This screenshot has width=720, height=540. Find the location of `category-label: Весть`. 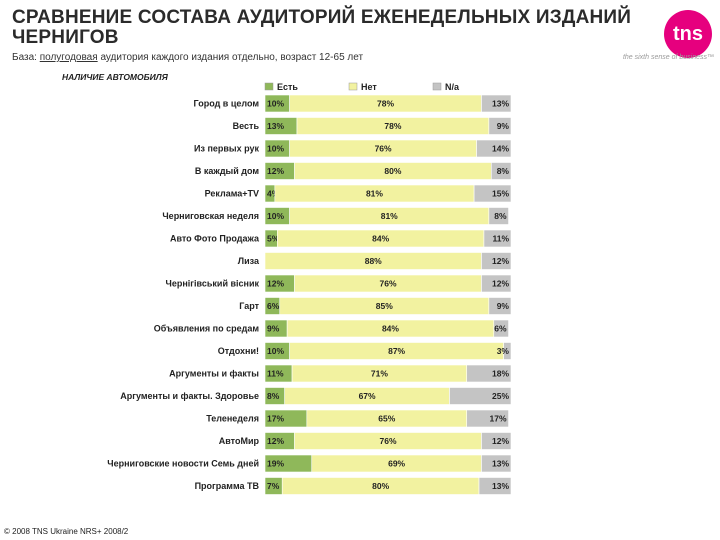

category-label: Весть is located at coordinates (246, 126).